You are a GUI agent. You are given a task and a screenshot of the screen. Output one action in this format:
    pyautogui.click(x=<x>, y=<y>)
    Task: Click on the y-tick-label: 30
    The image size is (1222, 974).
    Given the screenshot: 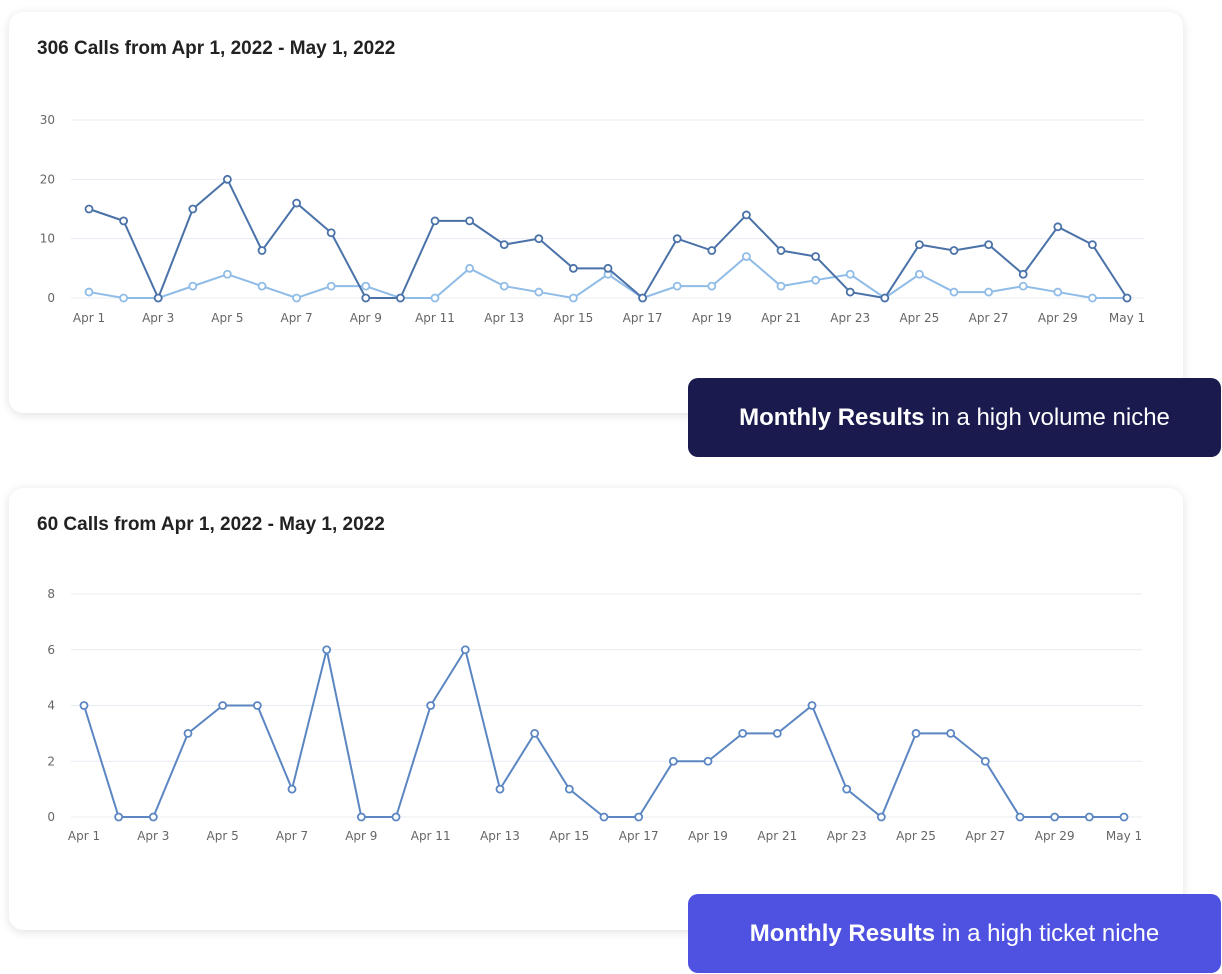 What is the action you would take?
    pyautogui.click(x=47, y=120)
    